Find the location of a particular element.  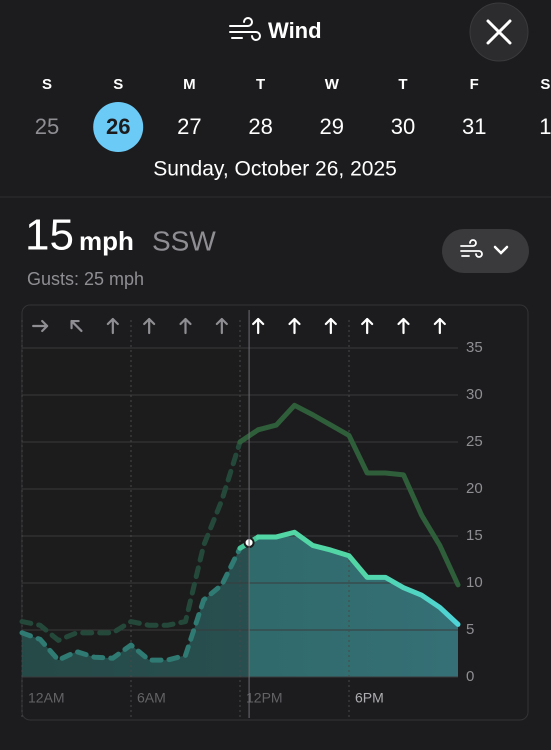

x-tick-label: 6AM is located at coordinates (151, 698).